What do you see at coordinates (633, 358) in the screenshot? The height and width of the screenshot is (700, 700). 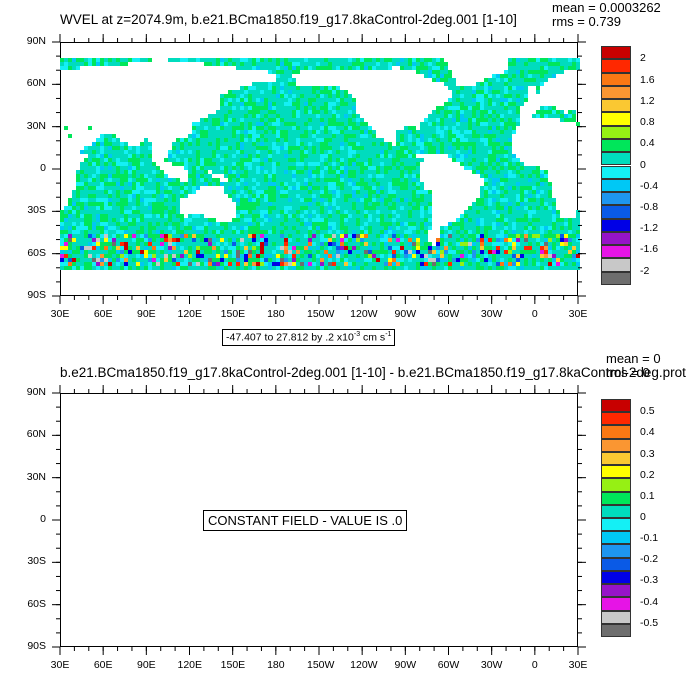 I see `panel2-mean: mean = 0` at bounding box center [633, 358].